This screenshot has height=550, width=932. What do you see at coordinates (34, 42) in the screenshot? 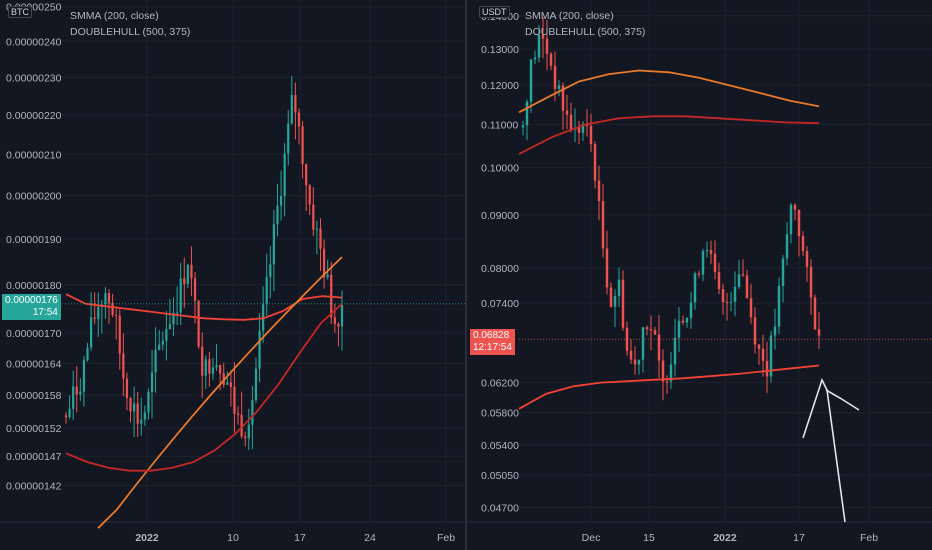
I see `y-tick-label: 0.00000240` at bounding box center [34, 42].